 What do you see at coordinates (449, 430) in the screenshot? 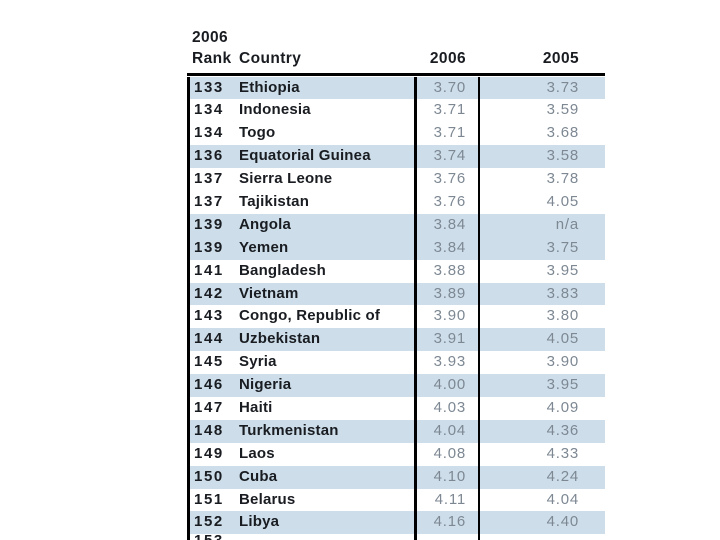
I see `score-2006-cell: 4.04` at bounding box center [449, 430].